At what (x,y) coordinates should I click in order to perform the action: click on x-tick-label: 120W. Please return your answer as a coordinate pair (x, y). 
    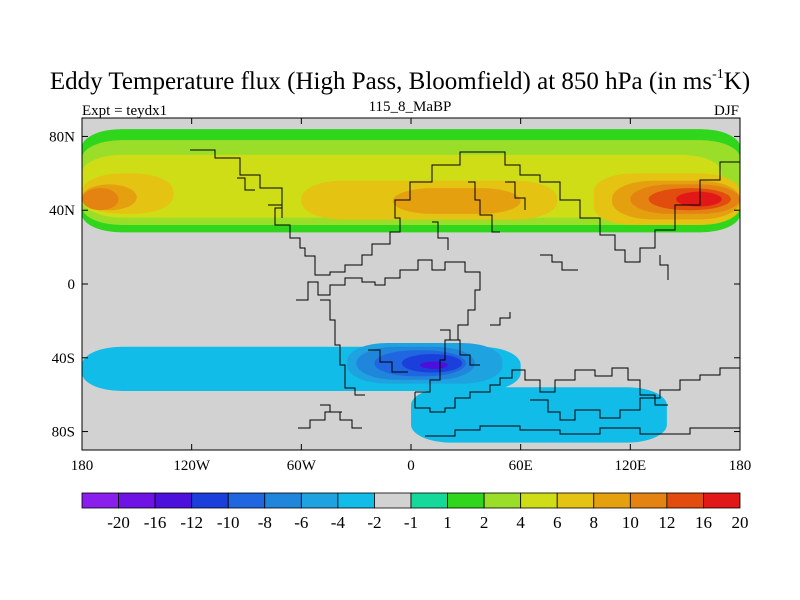
    Looking at the image, I should click on (192, 466).